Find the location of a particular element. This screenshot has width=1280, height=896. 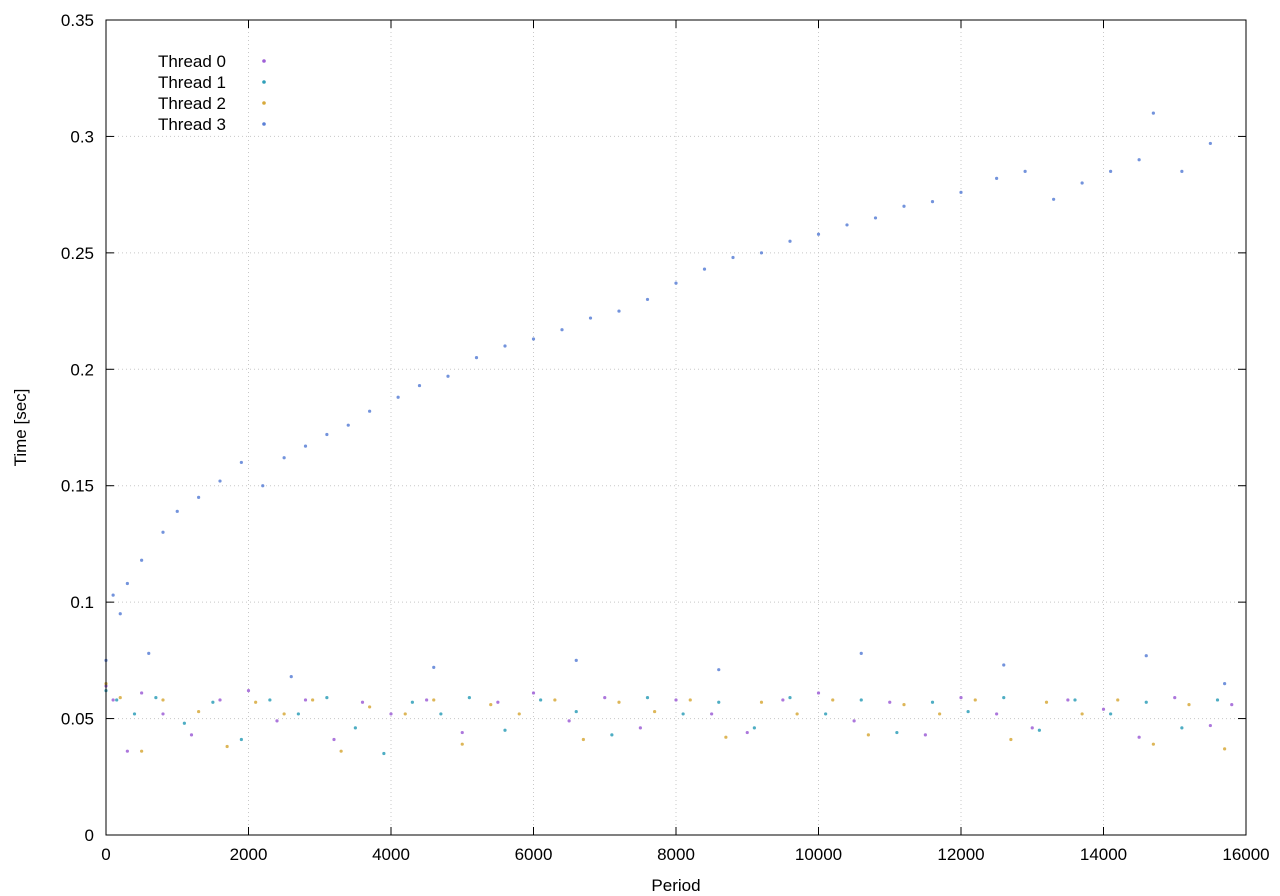

x-tick-label: 2000 is located at coordinates (249, 854).